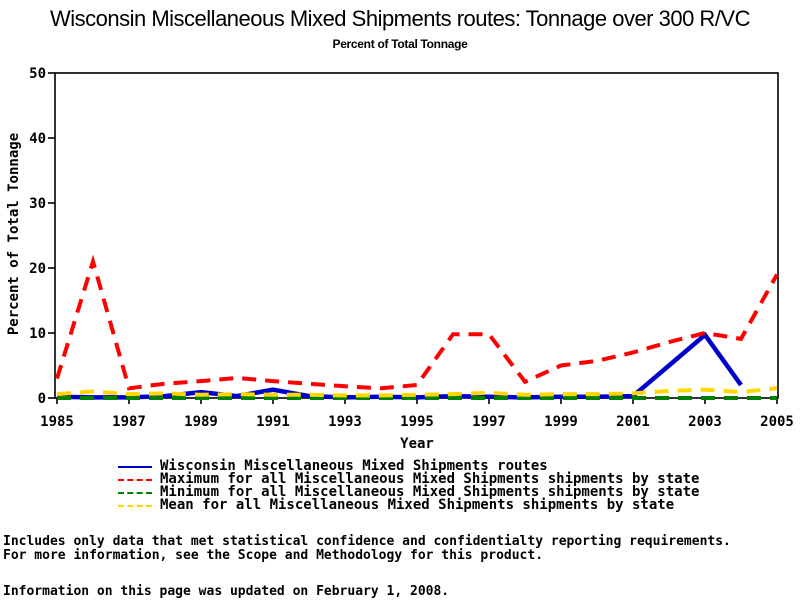 The image size is (800, 600). What do you see at coordinates (345, 422) in the screenshot?
I see `x-tick-label: 1993` at bounding box center [345, 422].